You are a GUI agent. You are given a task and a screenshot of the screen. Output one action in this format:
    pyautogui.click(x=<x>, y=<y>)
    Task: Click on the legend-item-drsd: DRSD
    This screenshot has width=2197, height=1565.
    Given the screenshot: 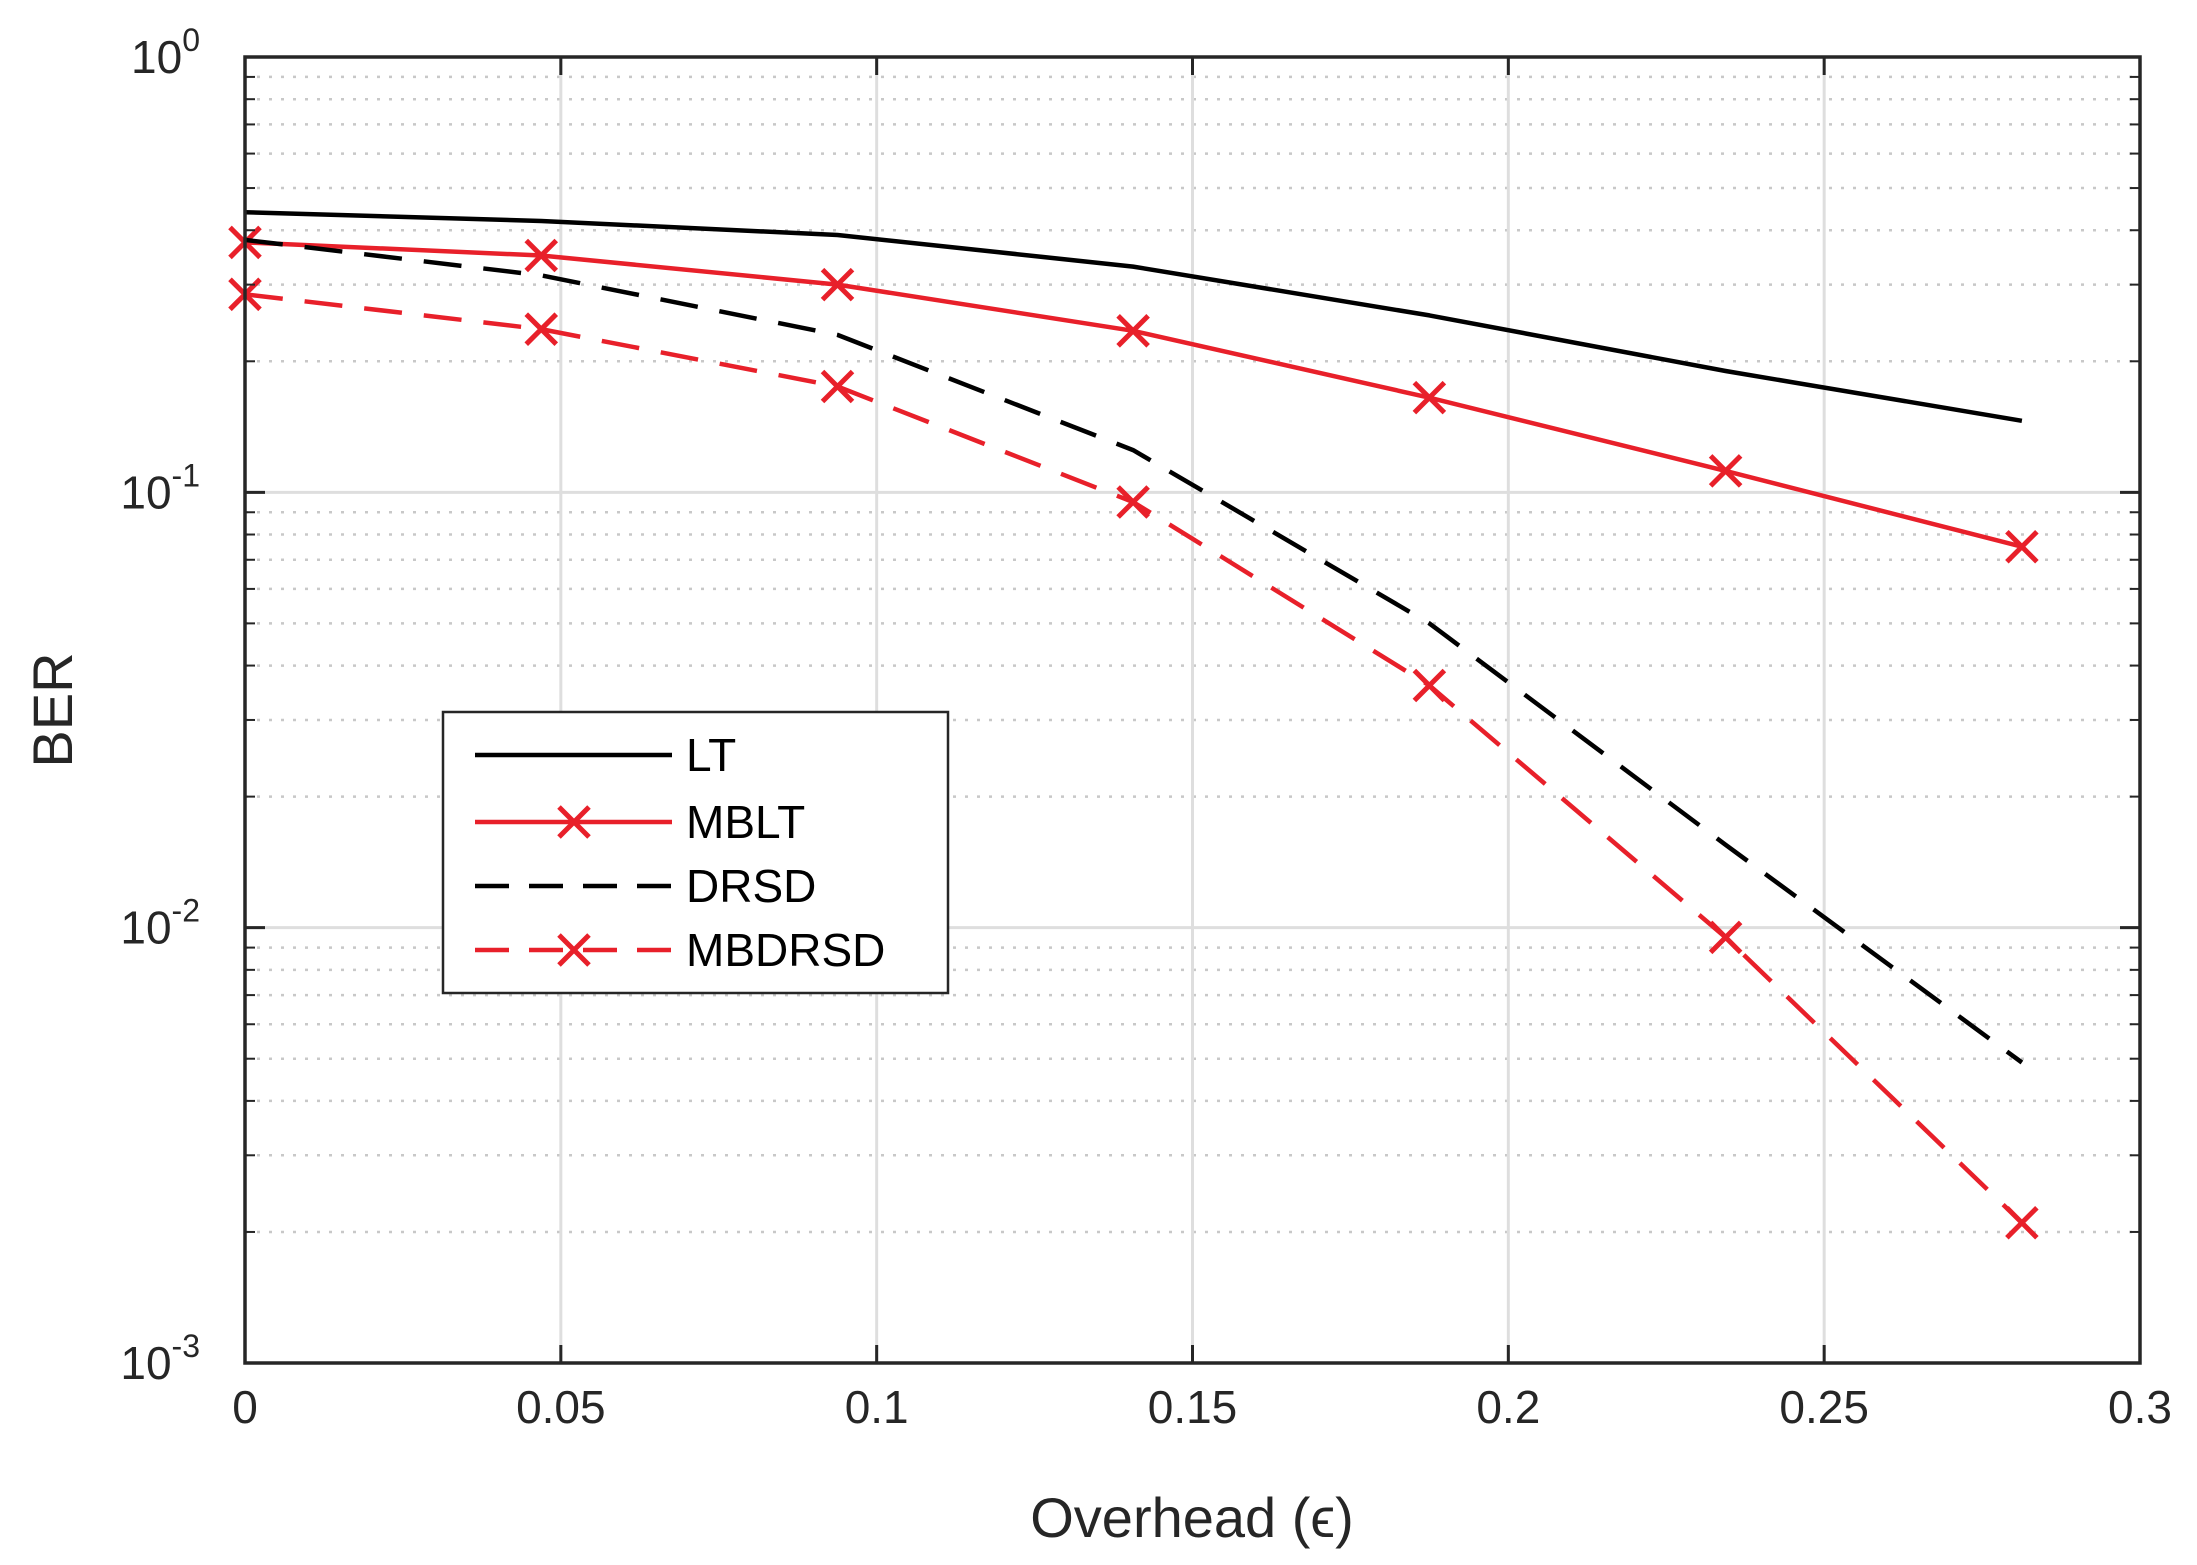 What is the action you would take?
    pyautogui.click(x=645, y=886)
    